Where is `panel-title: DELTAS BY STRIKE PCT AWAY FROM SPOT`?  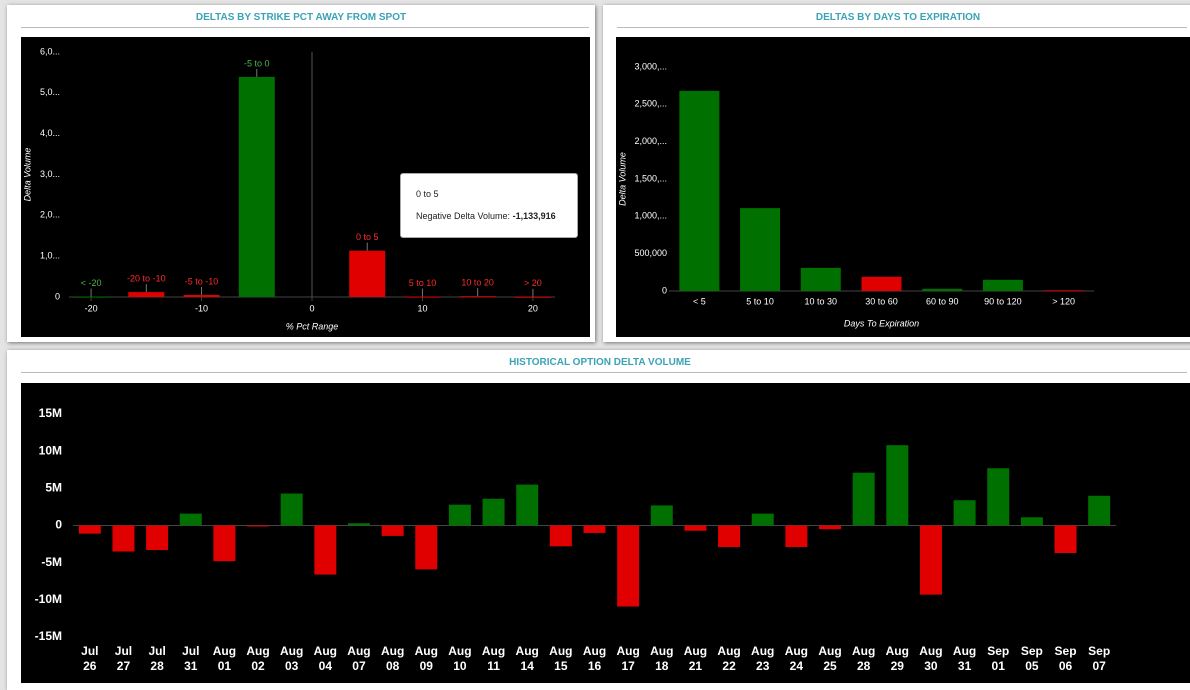 panel-title: DELTAS BY STRIKE PCT AWAY FROM SPOT is located at coordinates (301, 17).